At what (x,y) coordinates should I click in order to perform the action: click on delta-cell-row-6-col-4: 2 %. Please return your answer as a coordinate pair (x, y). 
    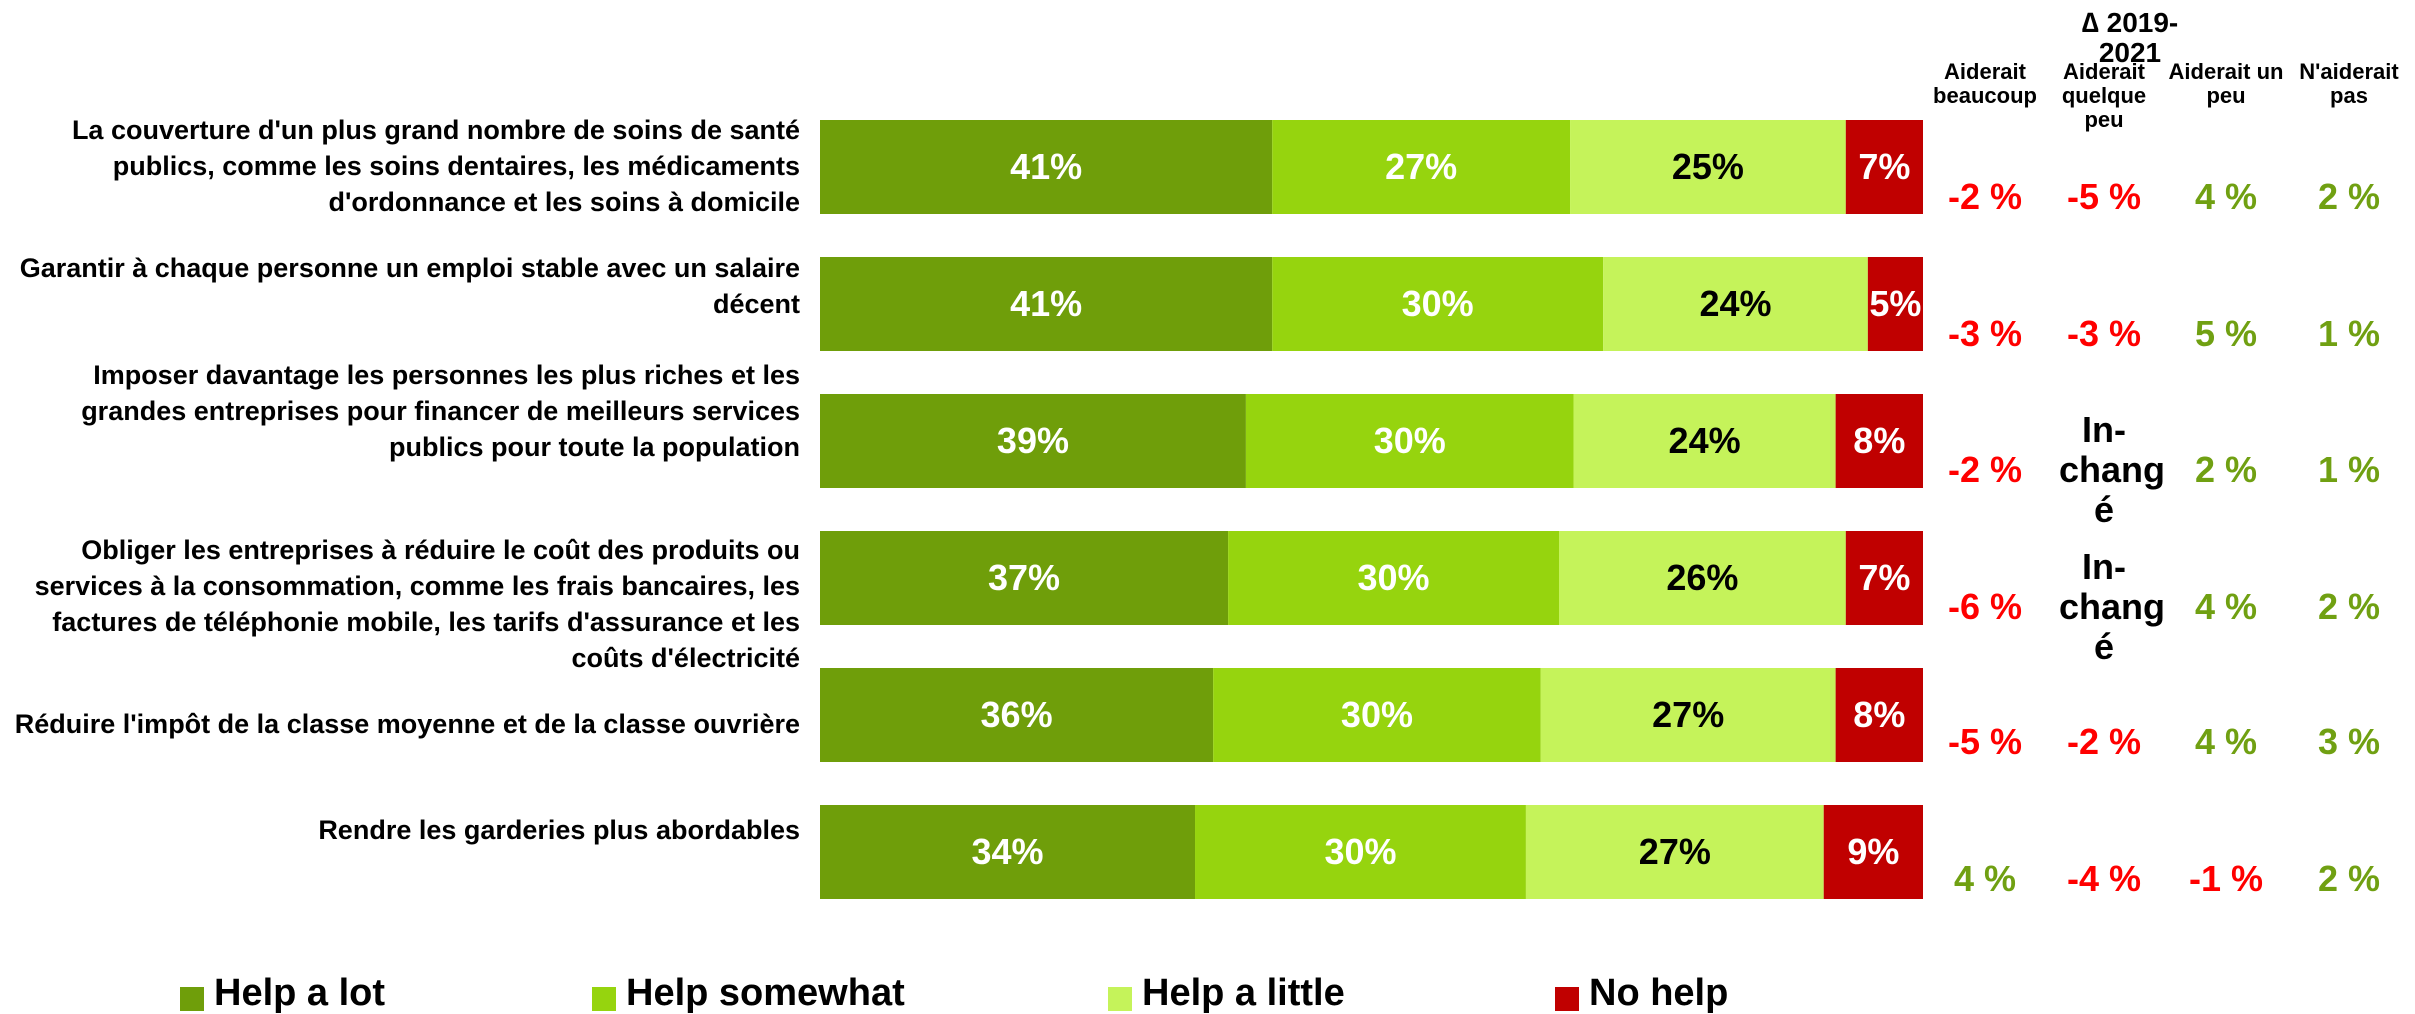
    Looking at the image, I should click on (2349, 878).